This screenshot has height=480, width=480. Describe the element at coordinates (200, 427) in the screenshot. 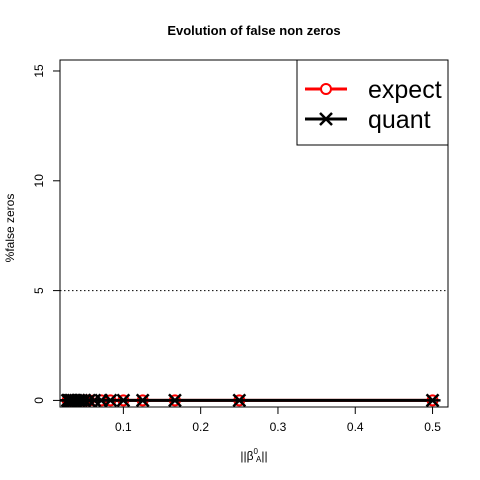

I see `x-tick-label: 0.2` at that location.